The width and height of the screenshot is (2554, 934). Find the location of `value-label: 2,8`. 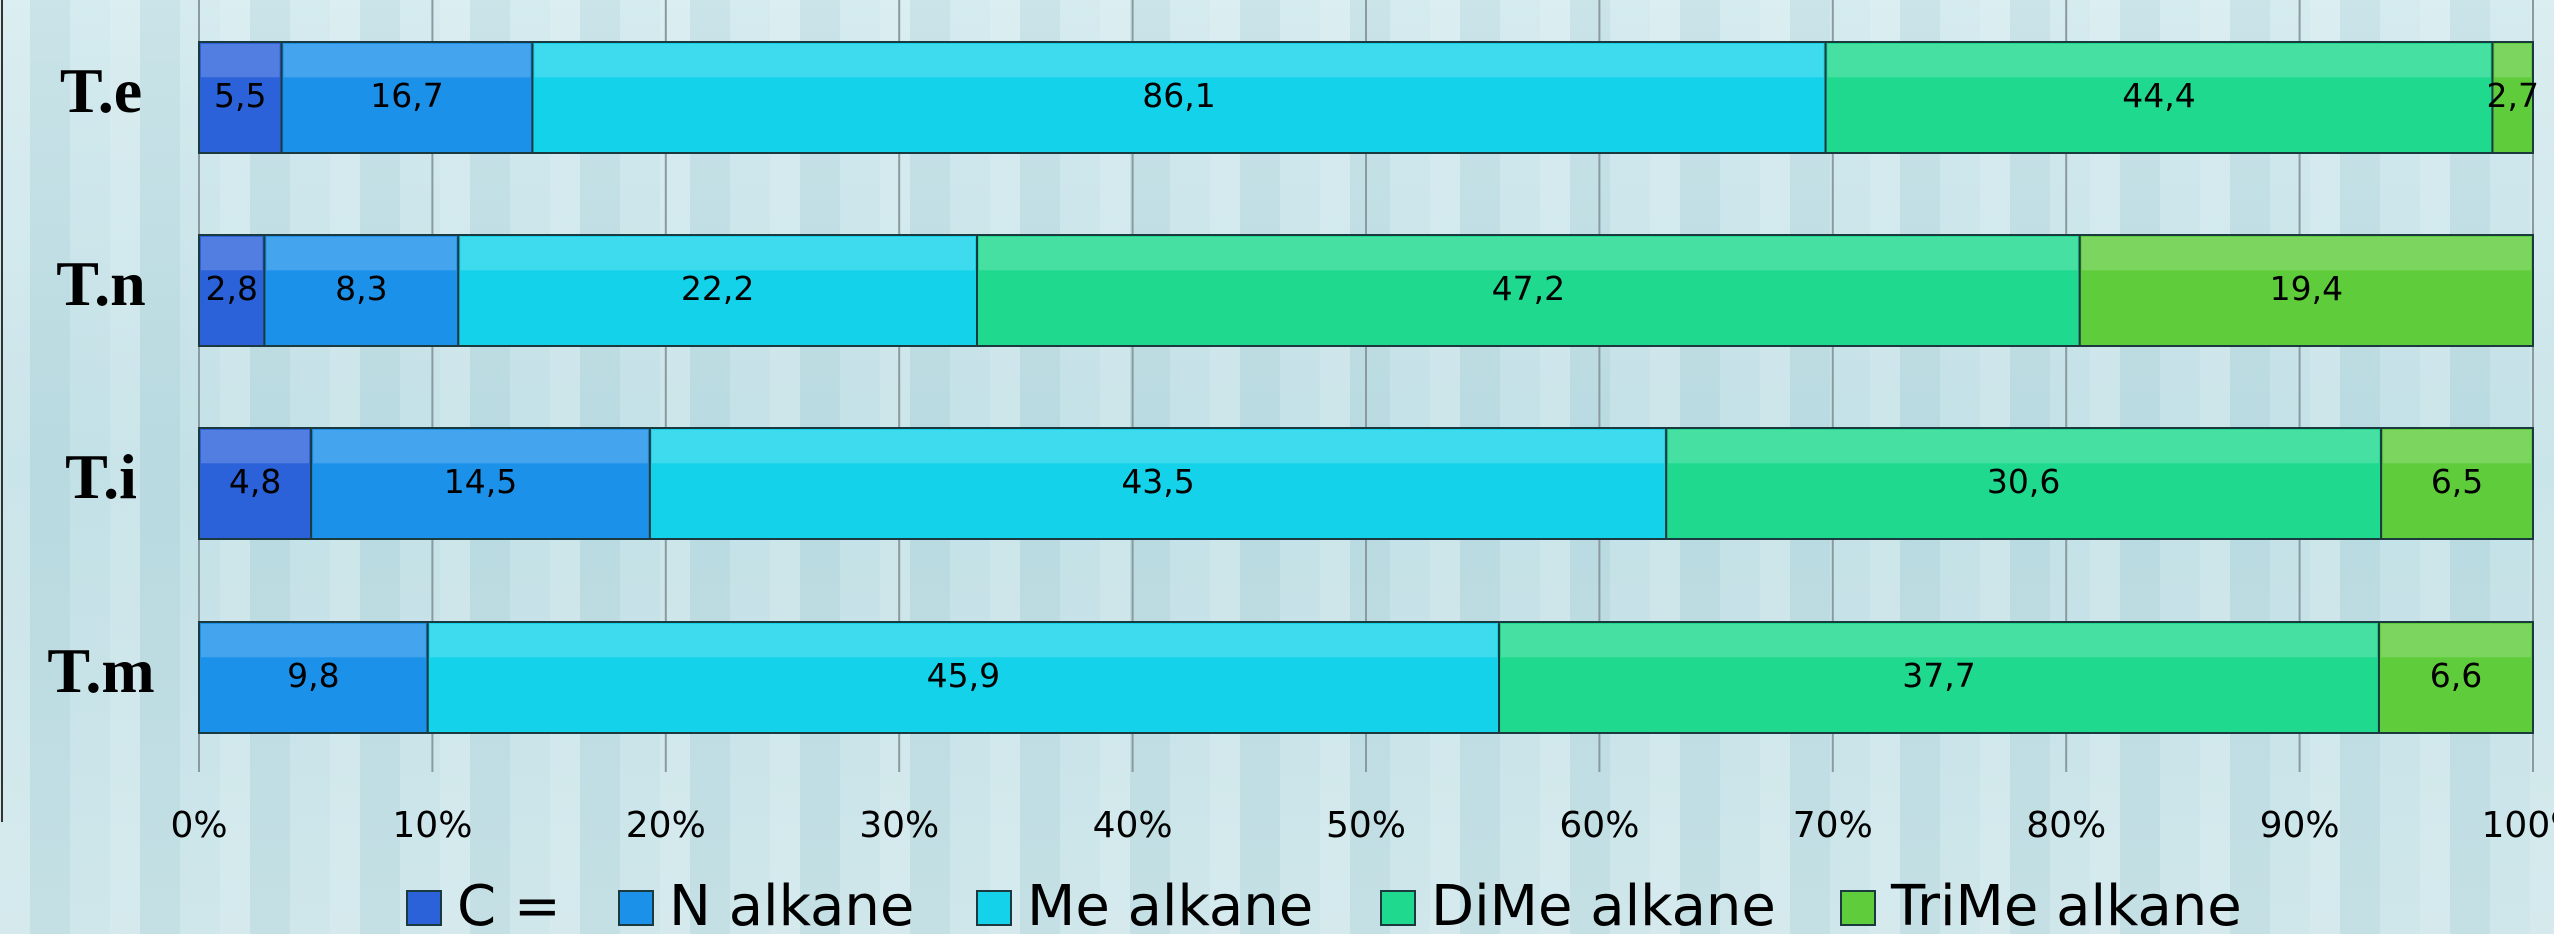

value-label: 2,8 is located at coordinates (231, 288).